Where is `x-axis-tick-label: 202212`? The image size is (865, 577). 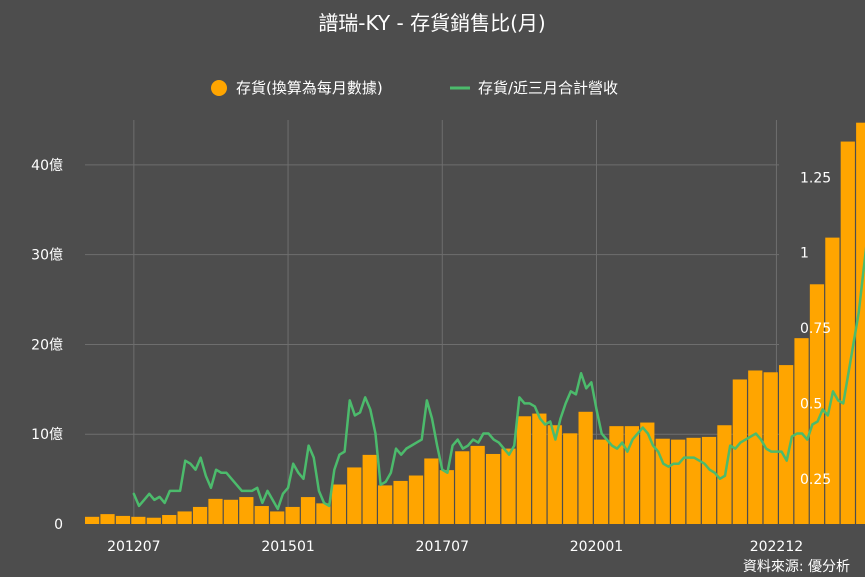
x-axis-tick-label: 202212 is located at coordinates (776, 547).